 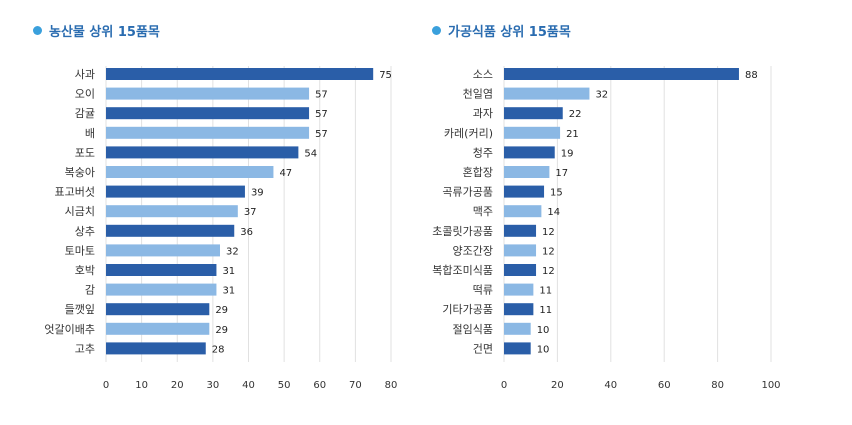 I want to click on processed-category-label: 건면, so click(x=483, y=348).